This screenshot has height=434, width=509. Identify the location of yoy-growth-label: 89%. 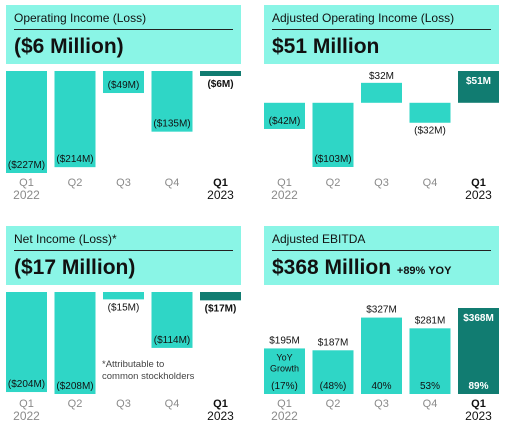
(478, 386).